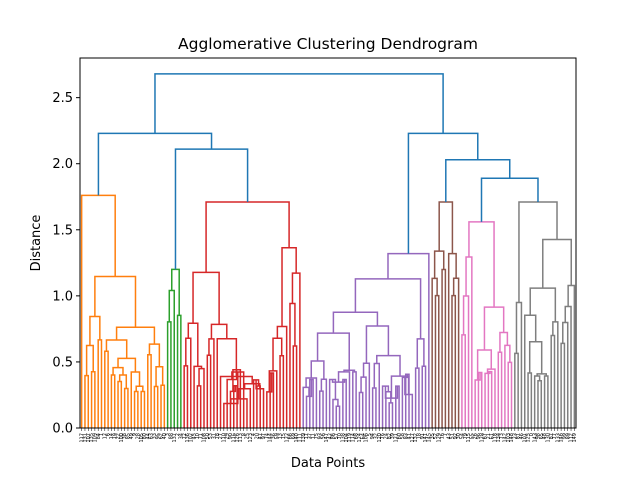  I want to click on leaf-label: 96, so click(479, 436).